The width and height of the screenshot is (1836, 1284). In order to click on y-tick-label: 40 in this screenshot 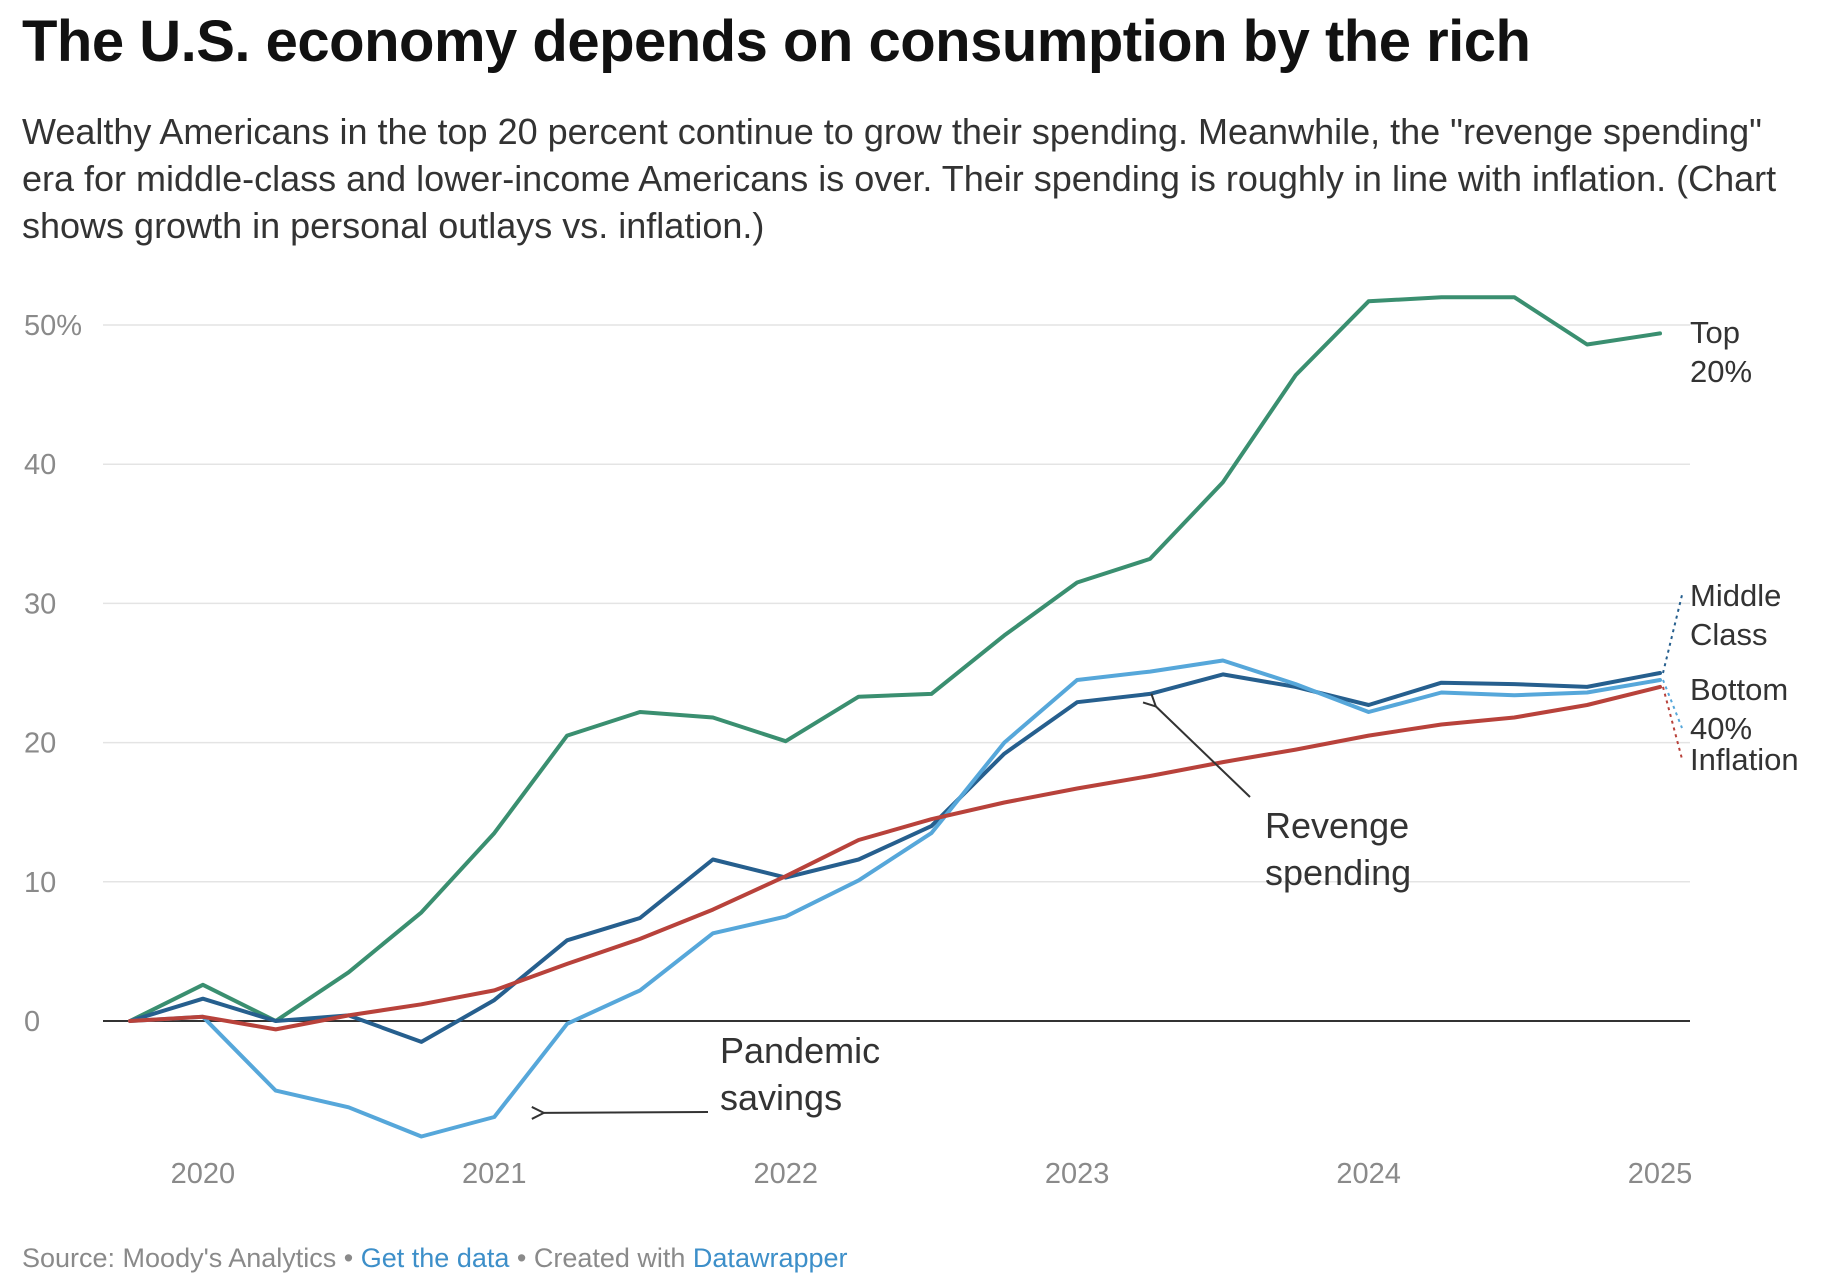, I will do `click(40, 465)`.